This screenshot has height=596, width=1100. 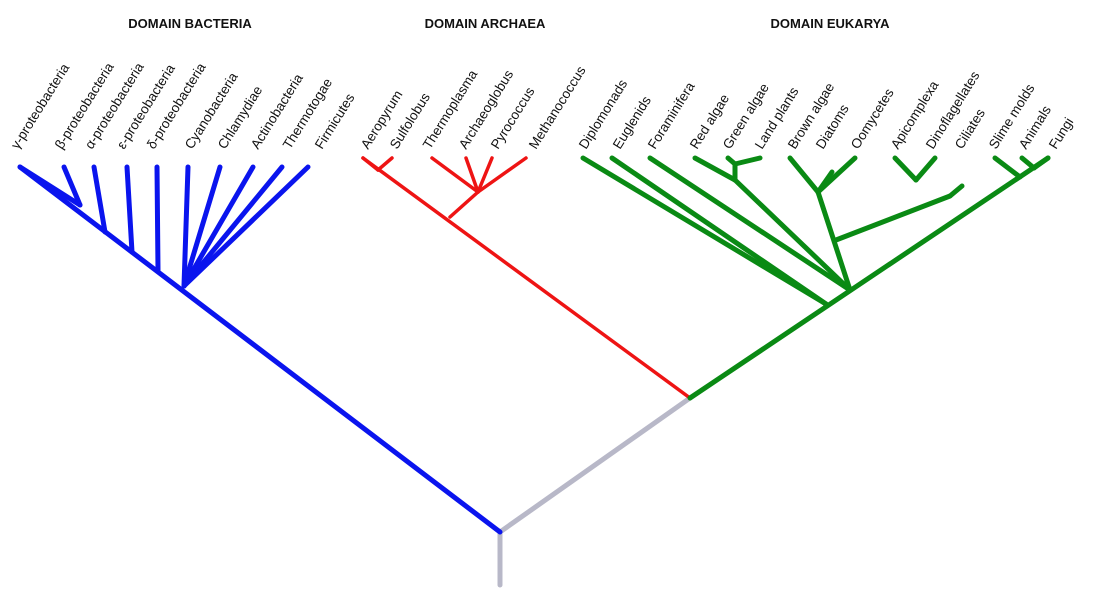 I want to click on domain-eukarya-title: DOMAIN EUKARYA, so click(x=831, y=23).